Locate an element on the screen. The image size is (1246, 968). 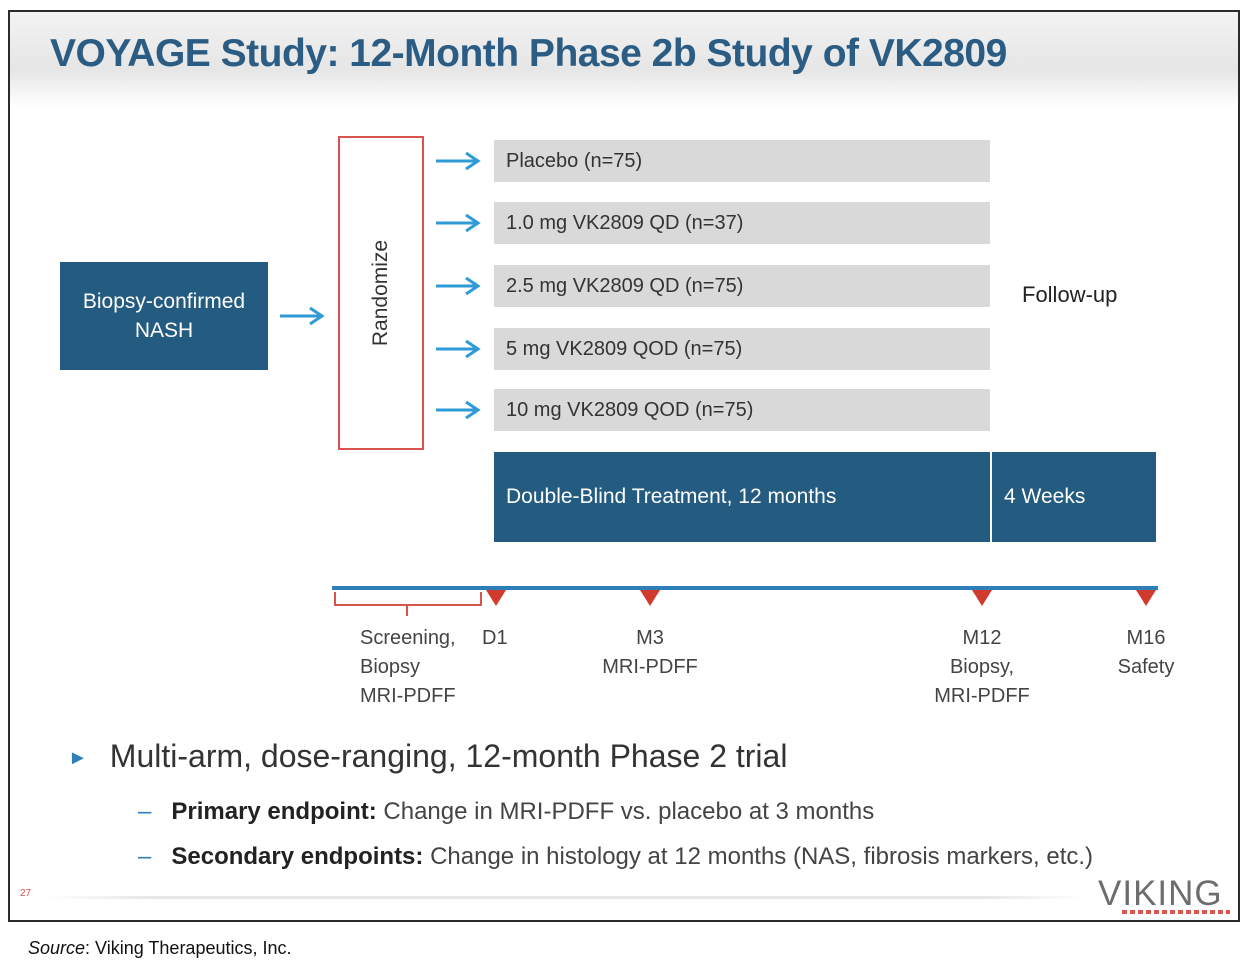
population-line-1: Biopsy-confirmed is located at coordinates (164, 301).